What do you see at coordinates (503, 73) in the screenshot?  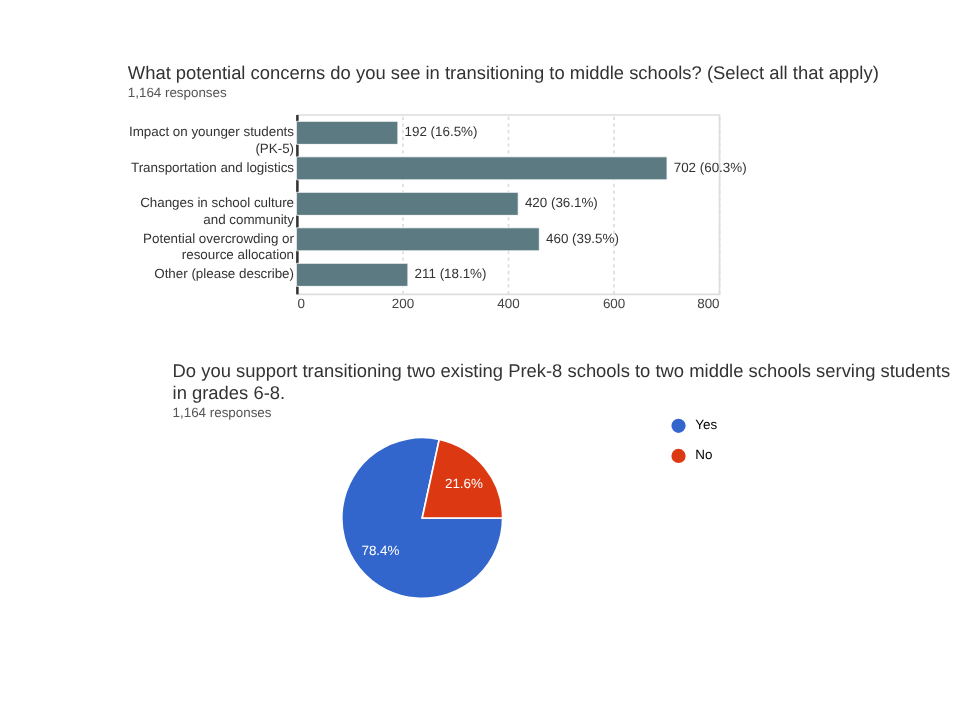 I see `chart-title: What potential concerns do you see in transitioning to middle schools? (Select all that apply)` at bounding box center [503, 73].